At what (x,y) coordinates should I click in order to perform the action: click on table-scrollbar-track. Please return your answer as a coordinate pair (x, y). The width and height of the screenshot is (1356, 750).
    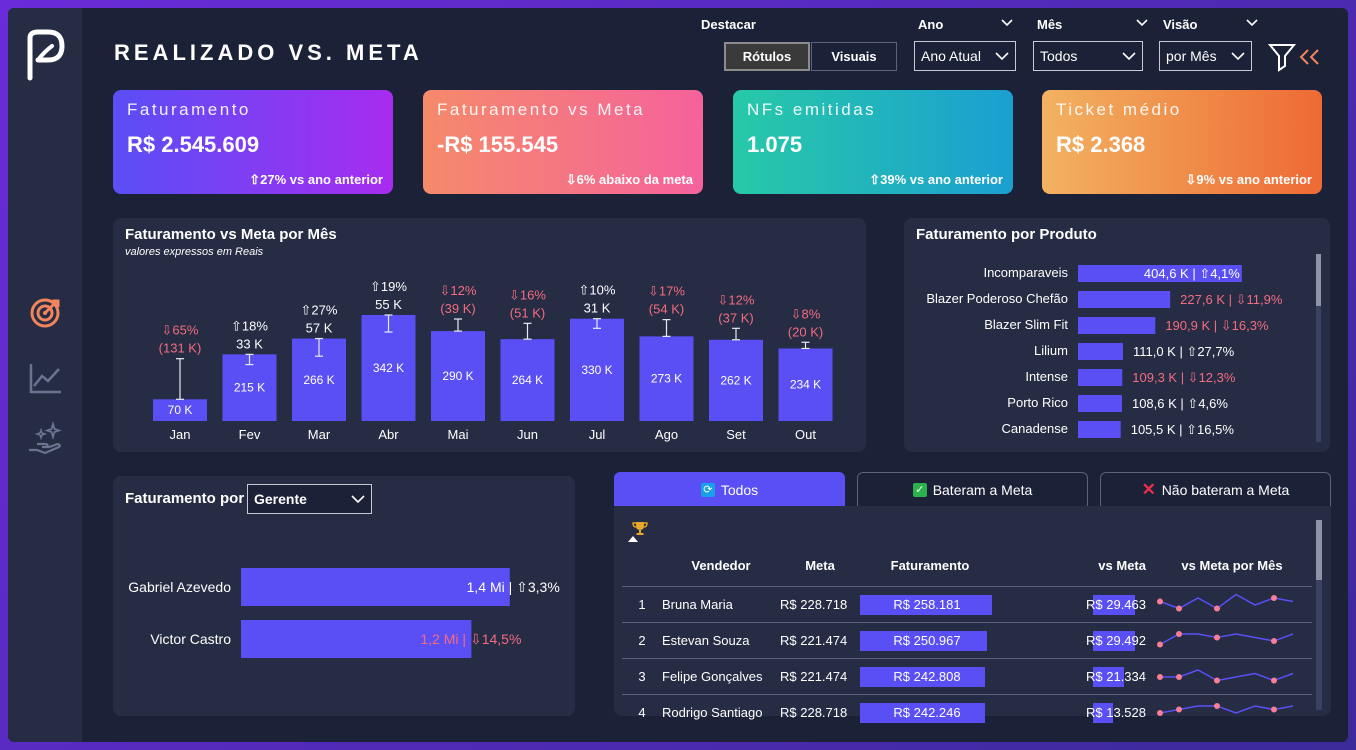
    Looking at the image, I should click on (1319, 615).